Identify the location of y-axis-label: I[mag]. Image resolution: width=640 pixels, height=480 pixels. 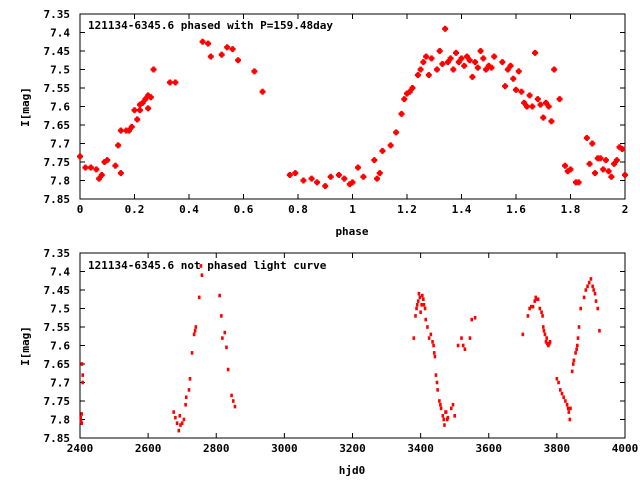
(25, 107).